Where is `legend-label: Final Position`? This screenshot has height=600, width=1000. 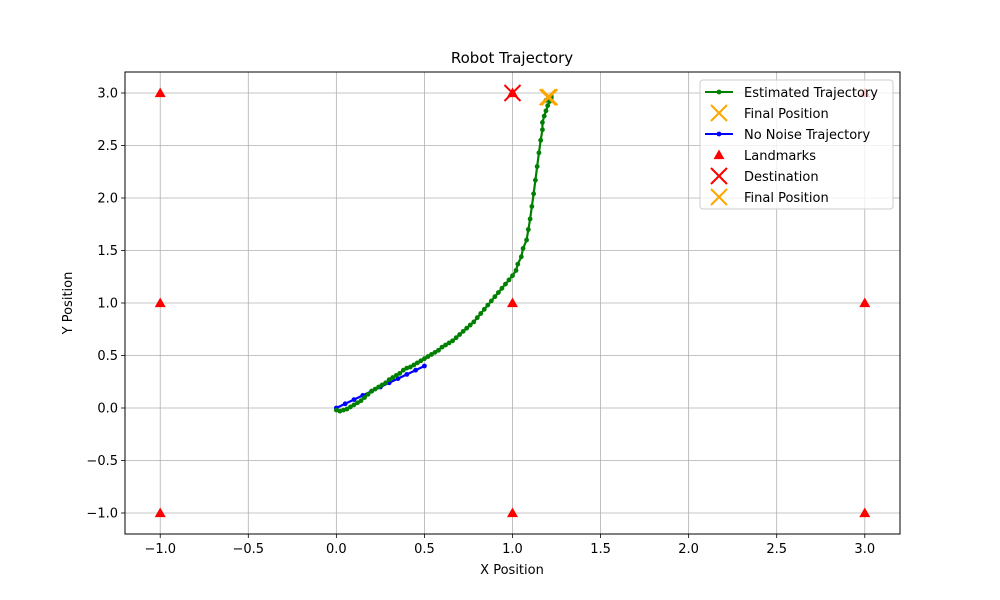 legend-label: Final Position is located at coordinates (786, 198).